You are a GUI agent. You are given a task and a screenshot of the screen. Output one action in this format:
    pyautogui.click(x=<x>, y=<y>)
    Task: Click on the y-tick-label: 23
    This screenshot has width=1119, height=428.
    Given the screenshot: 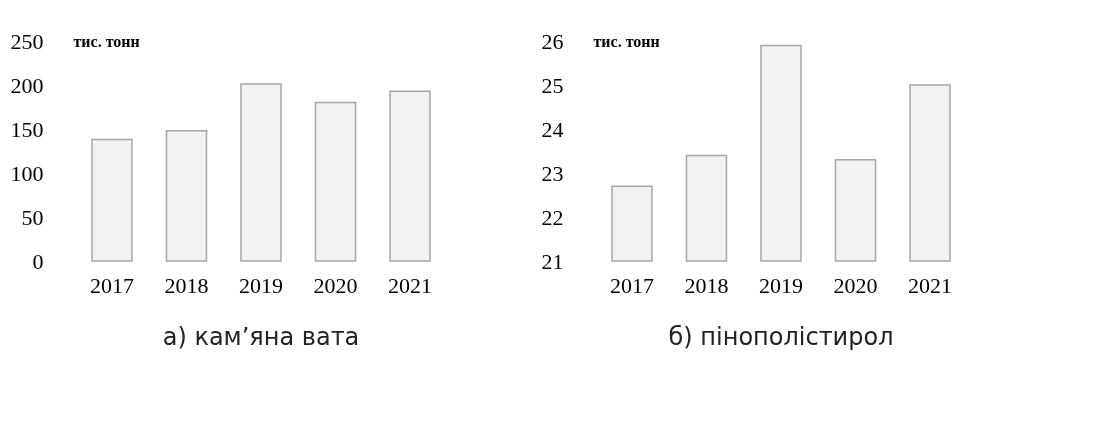 What is the action you would take?
    pyautogui.click(x=552, y=173)
    